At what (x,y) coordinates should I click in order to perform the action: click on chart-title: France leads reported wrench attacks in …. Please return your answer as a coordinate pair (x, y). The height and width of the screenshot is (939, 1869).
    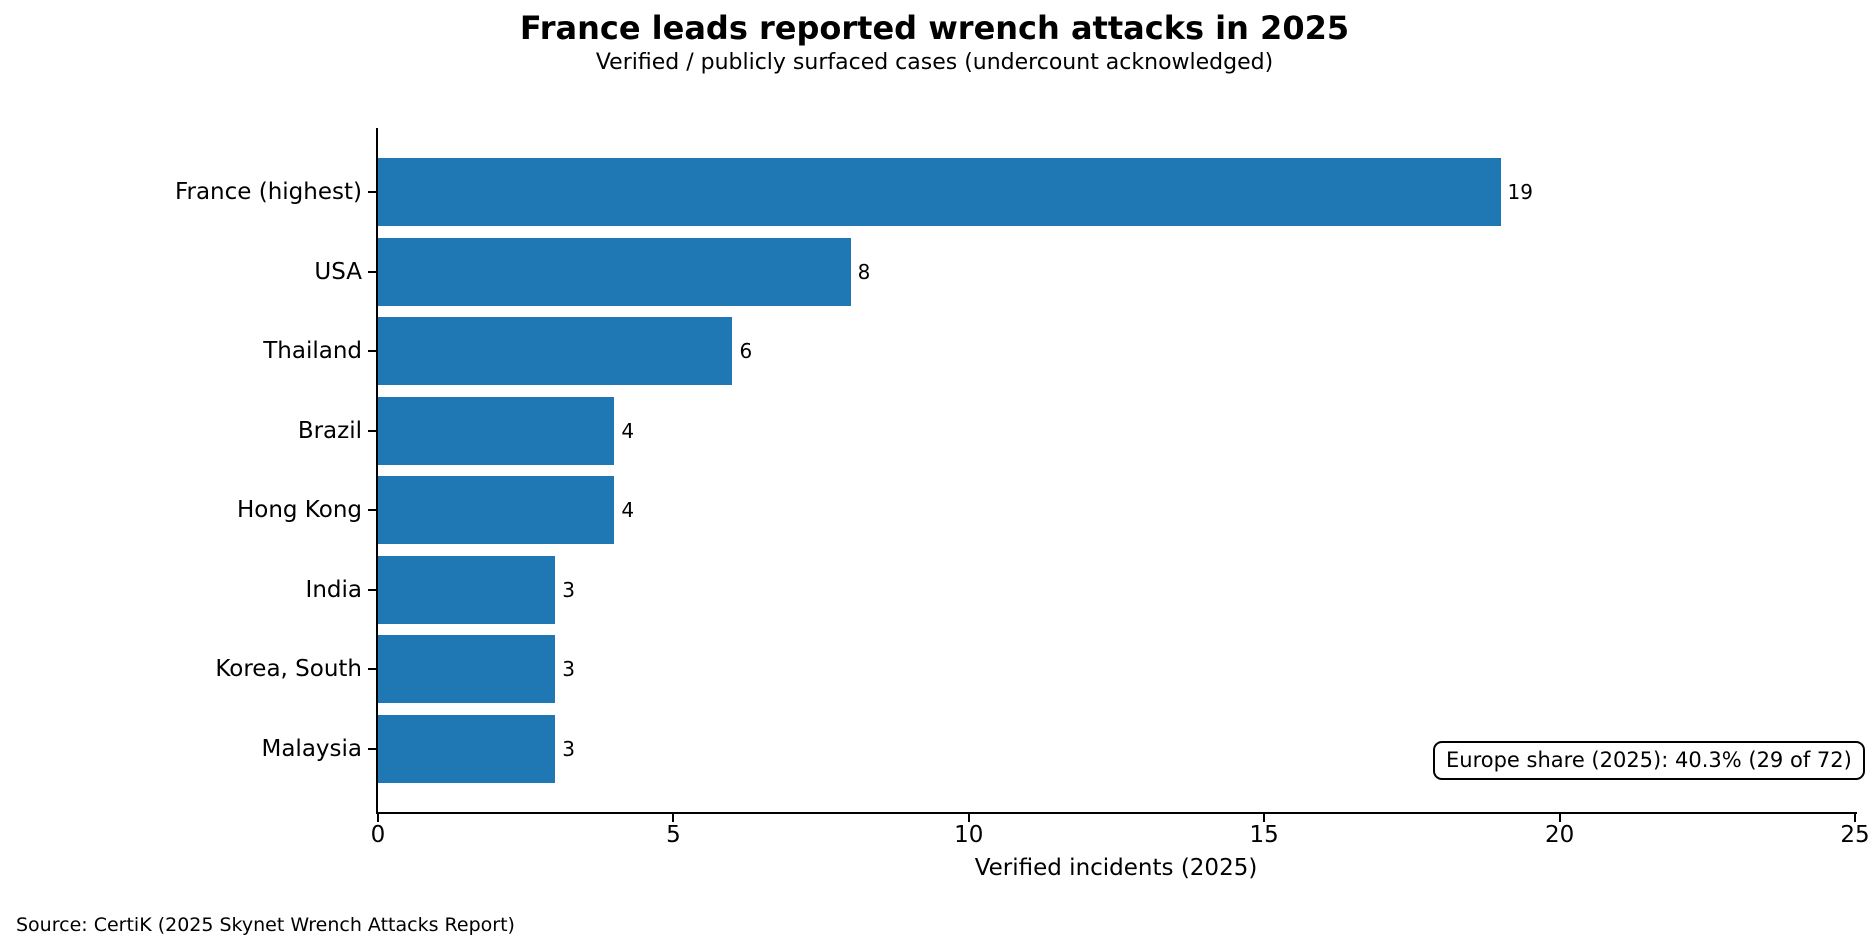
    Looking at the image, I should click on (934, 28).